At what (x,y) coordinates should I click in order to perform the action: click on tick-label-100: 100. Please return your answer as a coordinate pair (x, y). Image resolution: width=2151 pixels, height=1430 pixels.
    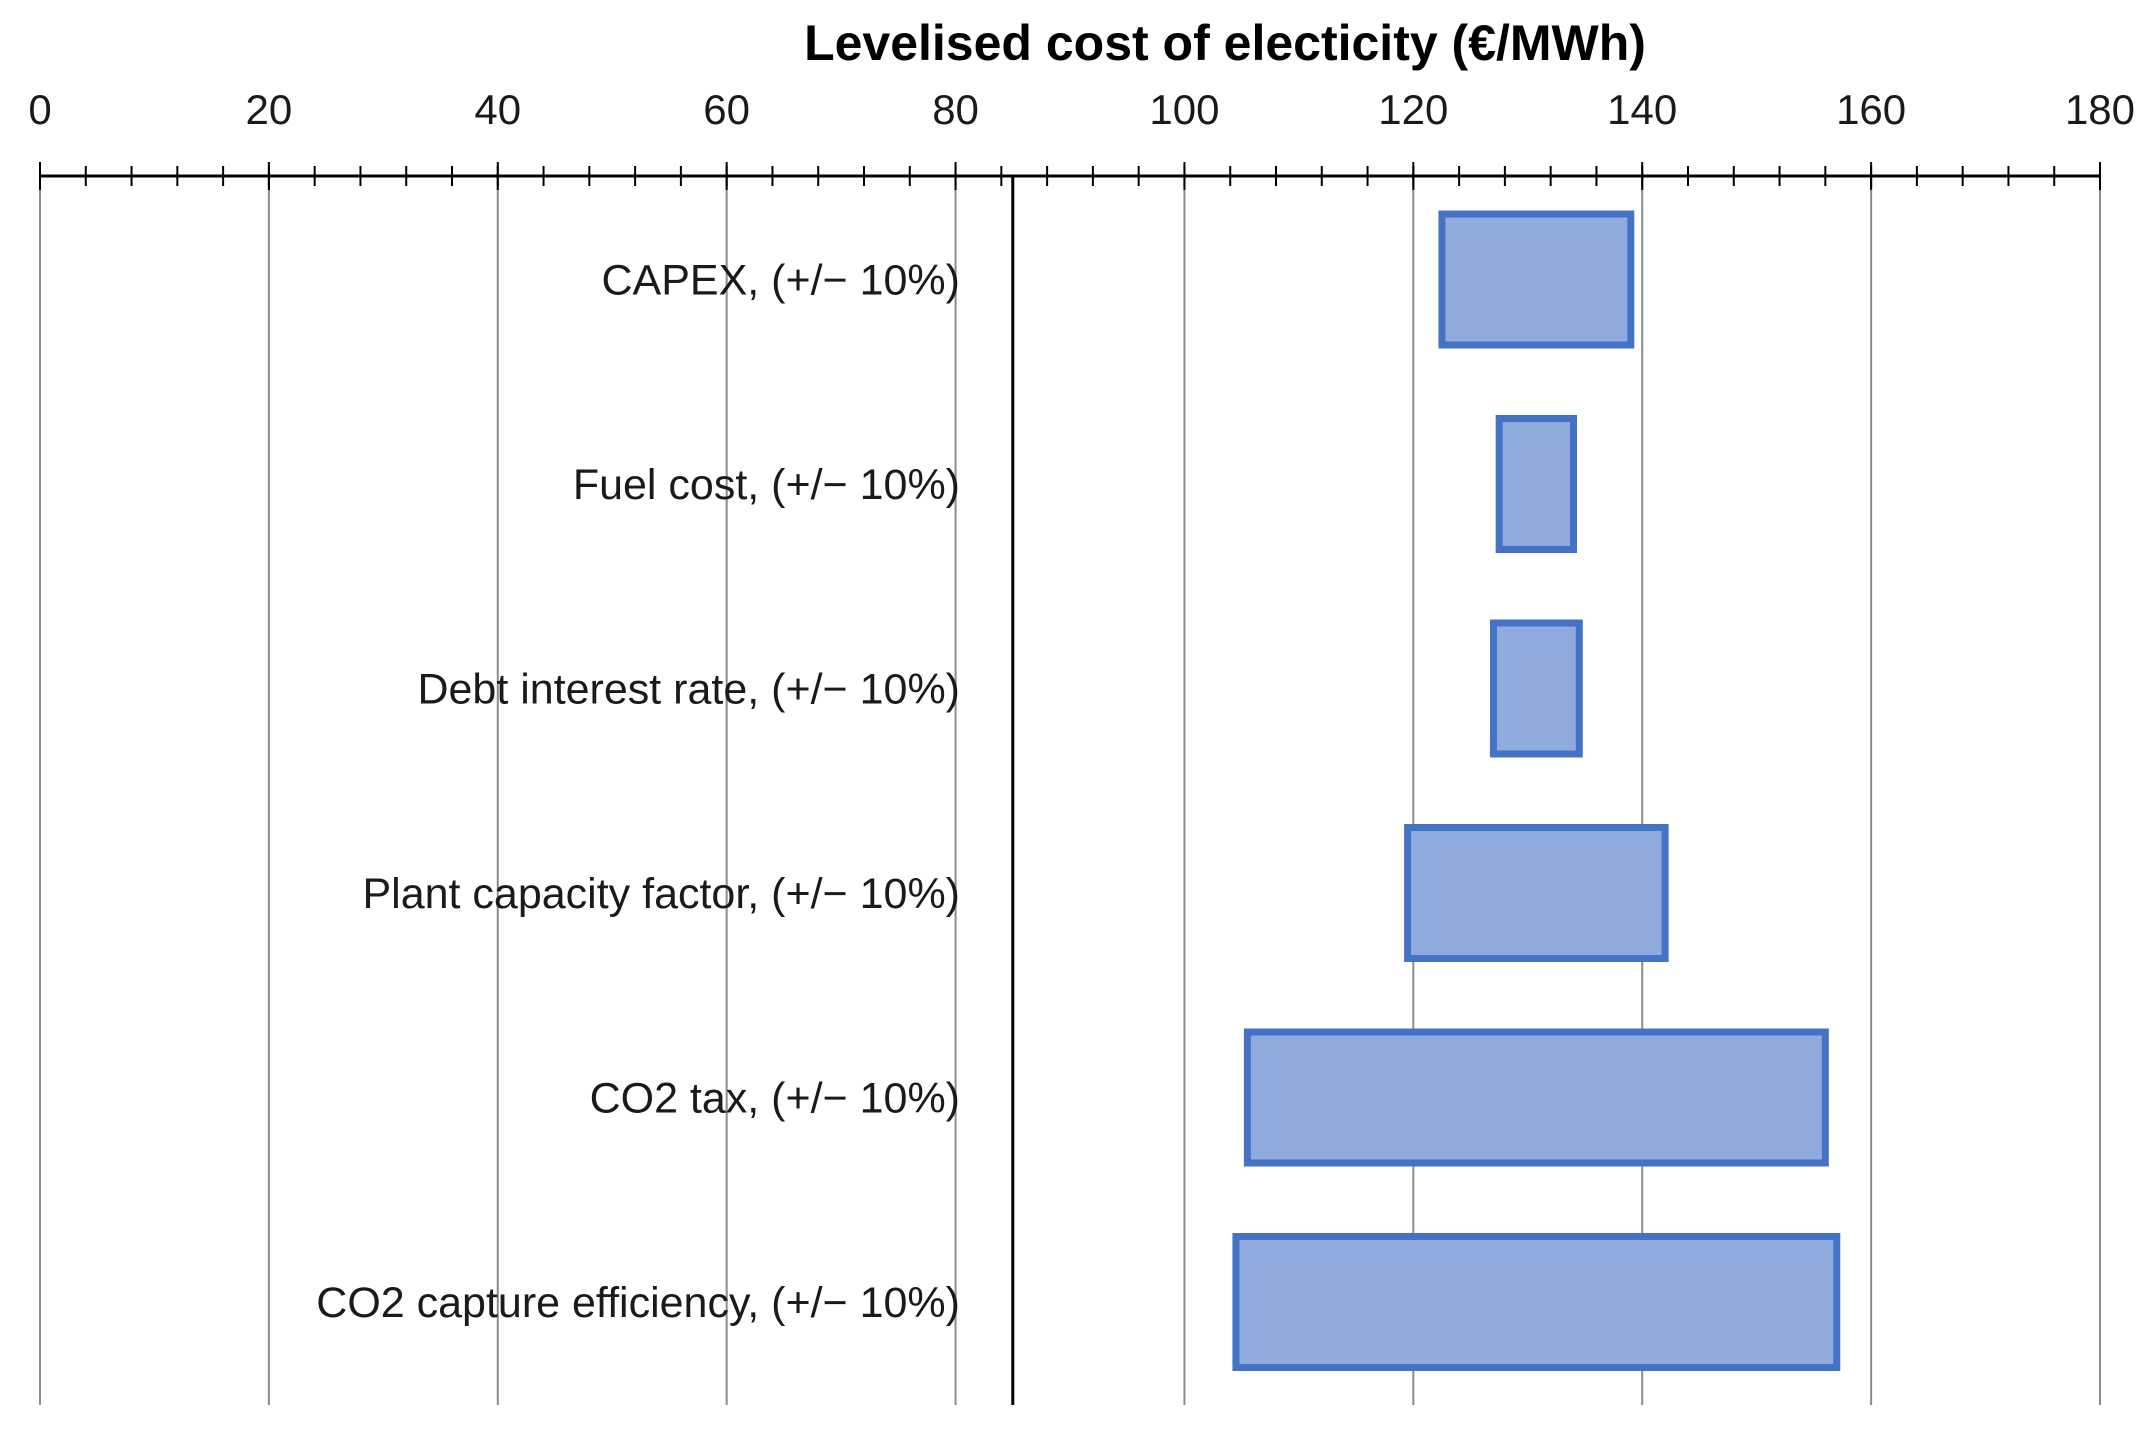
    Looking at the image, I should click on (1184, 109).